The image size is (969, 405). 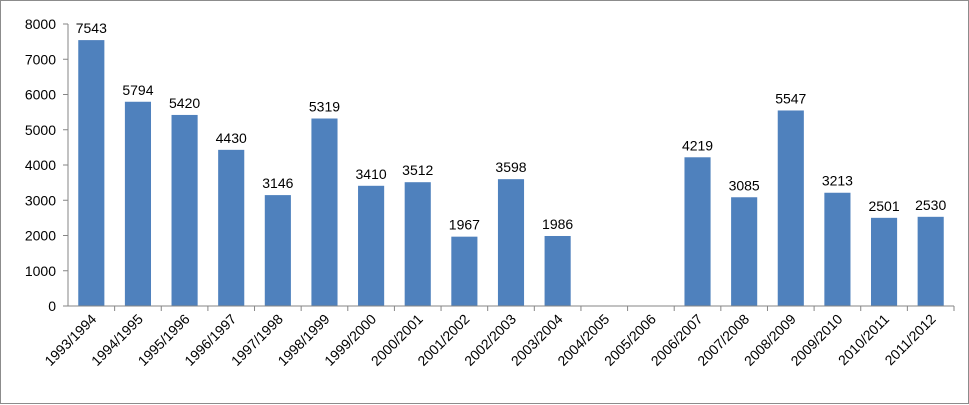 I want to click on y-tick-label: 8000, so click(x=40, y=24).